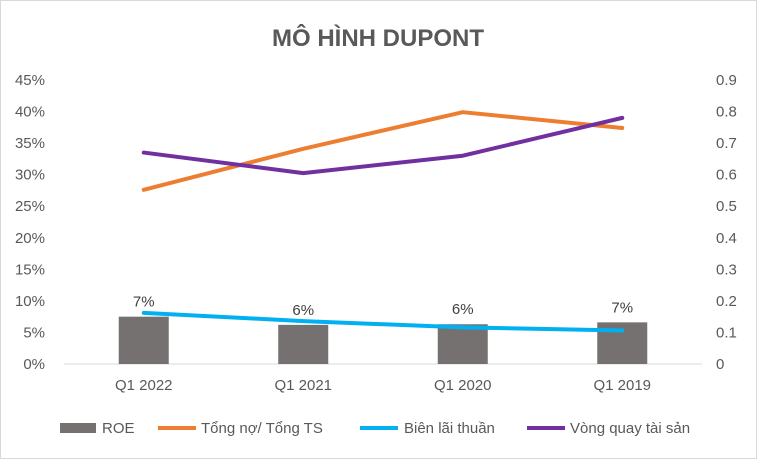 The width and height of the screenshot is (757, 459). I want to click on y-left-tick-label: 30%, so click(30, 175).